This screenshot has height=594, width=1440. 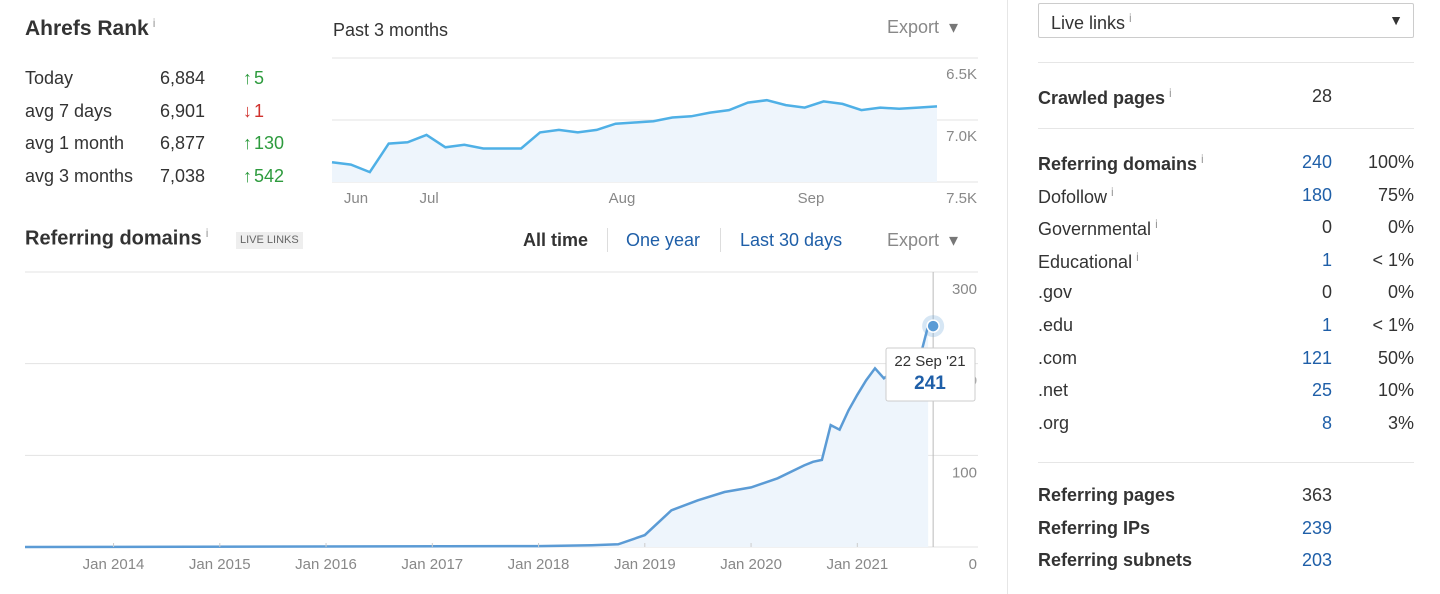 I want to click on metric-percent: 75%, so click(x=1395, y=194).